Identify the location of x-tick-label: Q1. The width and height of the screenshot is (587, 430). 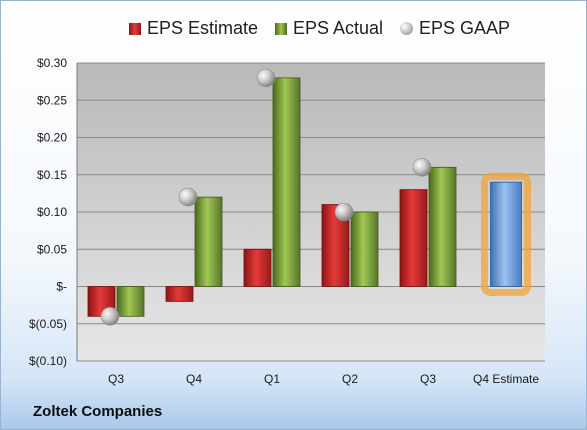
(272, 379).